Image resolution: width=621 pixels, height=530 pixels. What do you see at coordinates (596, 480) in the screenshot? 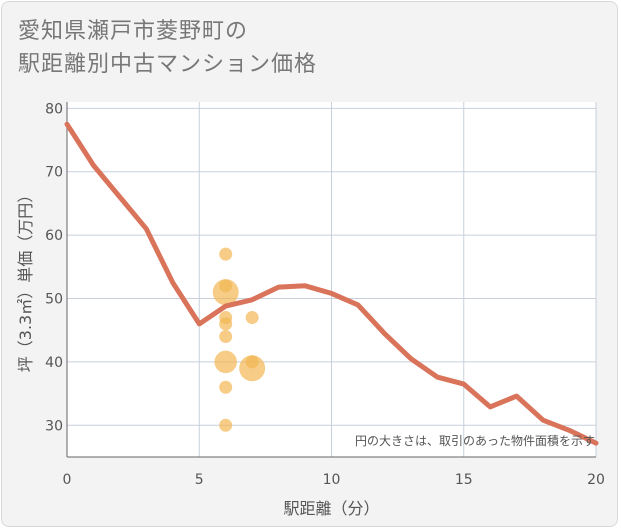
I see `x-tick-label: 20` at bounding box center [596, 480].